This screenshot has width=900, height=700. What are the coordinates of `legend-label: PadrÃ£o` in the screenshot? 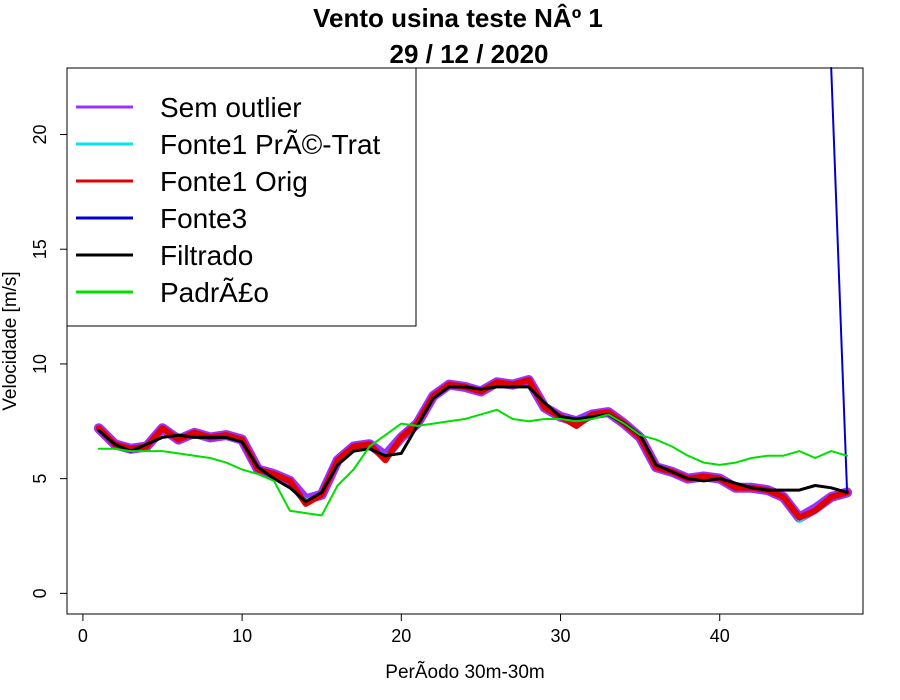 It's located at (214, 292).